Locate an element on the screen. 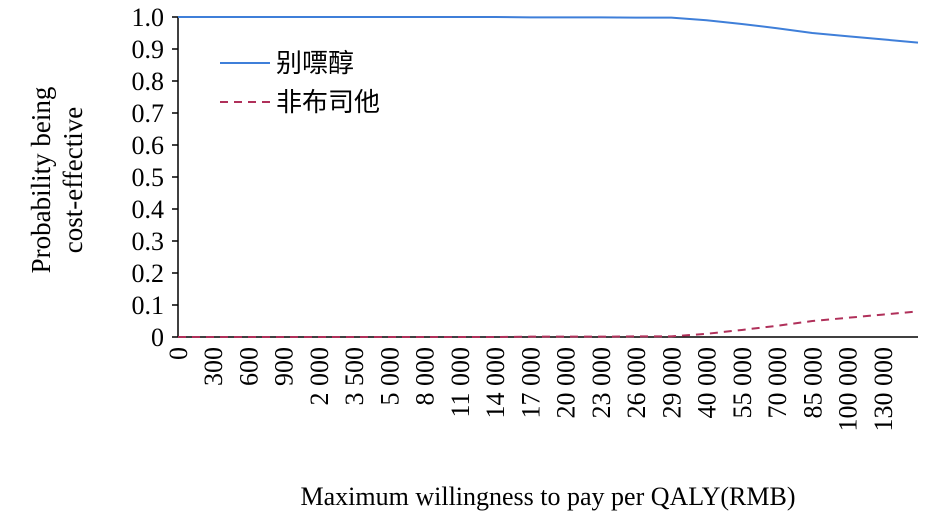 The width and height of the screenshot is (945, 518). x-tick-label: 20 000 is located at coordinates (566, 383).